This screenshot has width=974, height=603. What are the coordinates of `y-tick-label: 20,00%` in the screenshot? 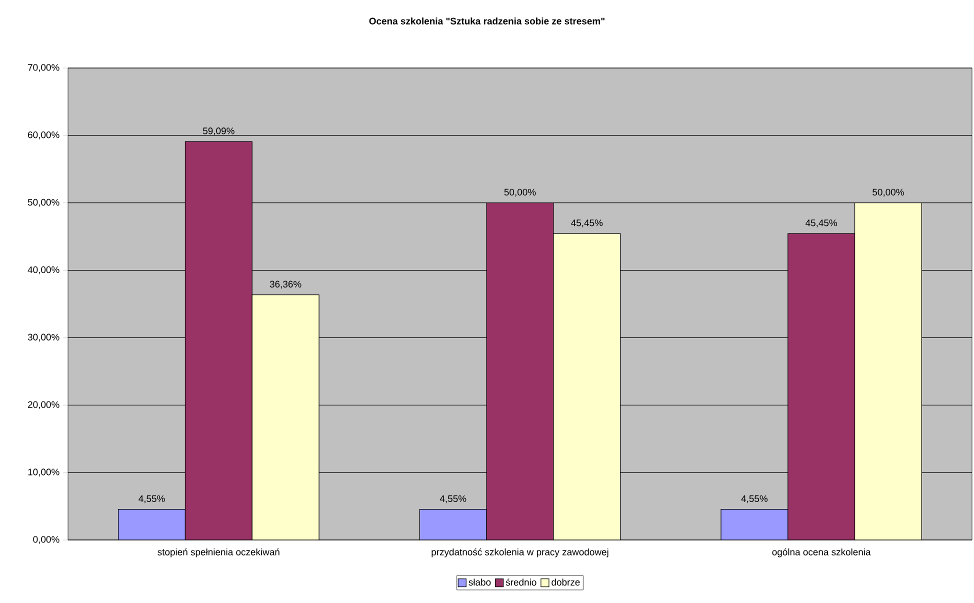 It's located at (44, 405).